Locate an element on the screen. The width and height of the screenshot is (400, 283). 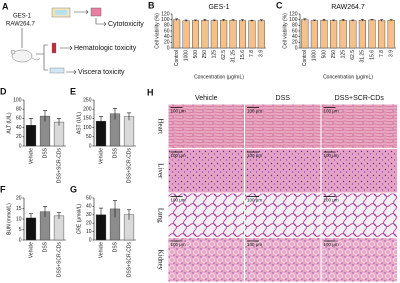
mouse-icon is located at coordinates (22, 56).